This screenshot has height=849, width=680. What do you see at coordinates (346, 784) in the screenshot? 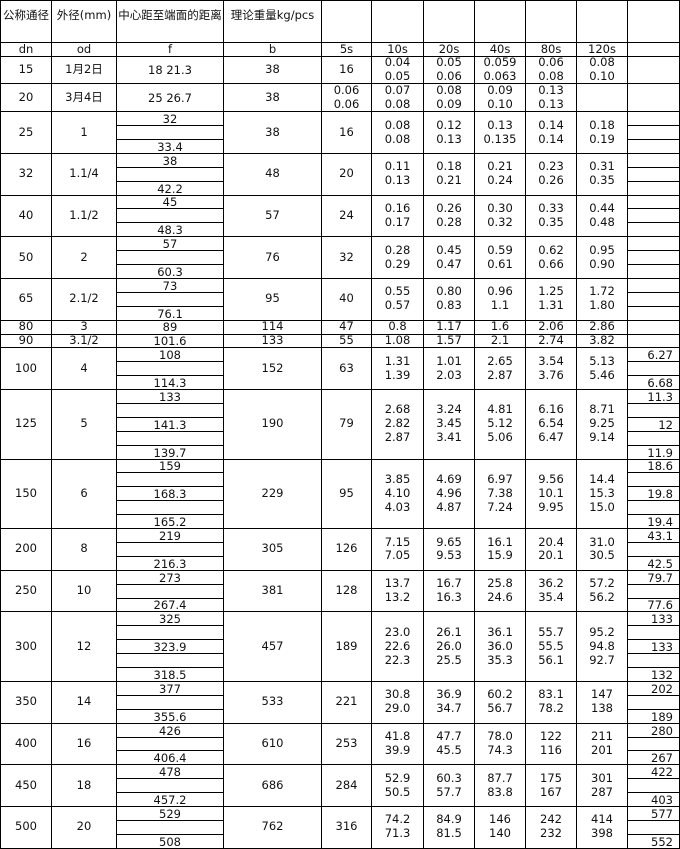
I see `weight-value: 284` at bounding box center [346, 784].